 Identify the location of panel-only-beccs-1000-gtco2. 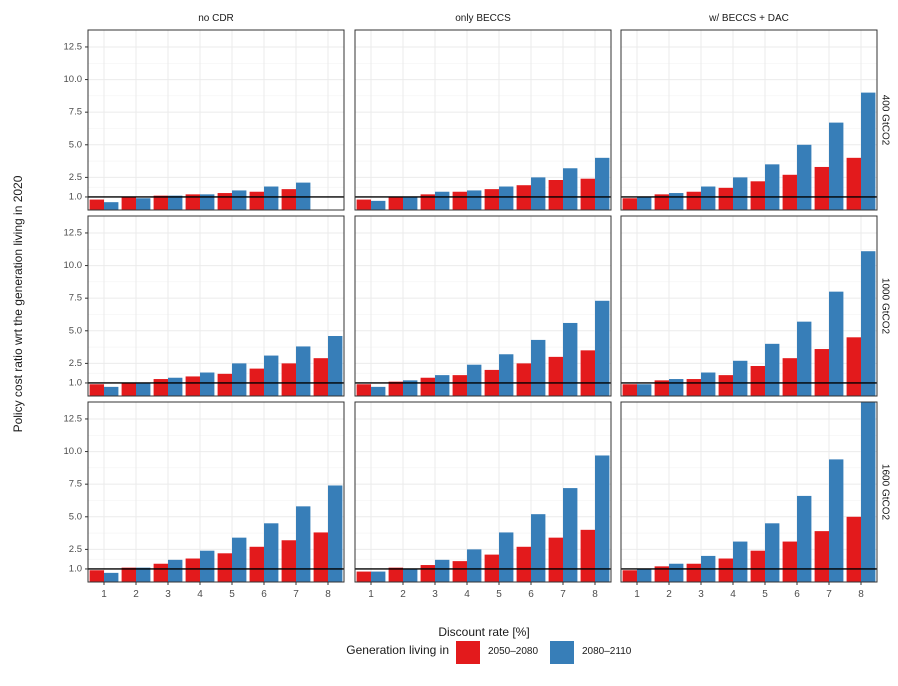
(483, 306).